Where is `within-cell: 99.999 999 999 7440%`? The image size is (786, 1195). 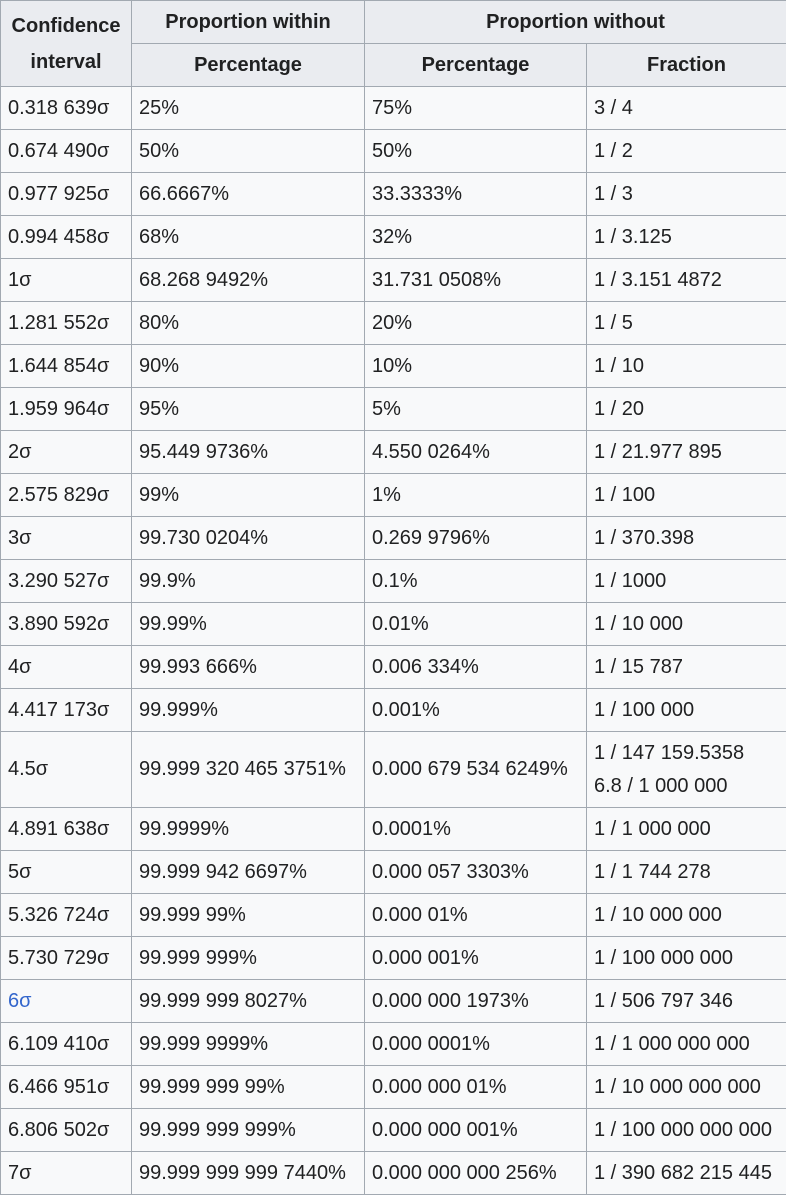
within-cell: 99.999 999 999 7440% is located at coordinates (248, 1173).